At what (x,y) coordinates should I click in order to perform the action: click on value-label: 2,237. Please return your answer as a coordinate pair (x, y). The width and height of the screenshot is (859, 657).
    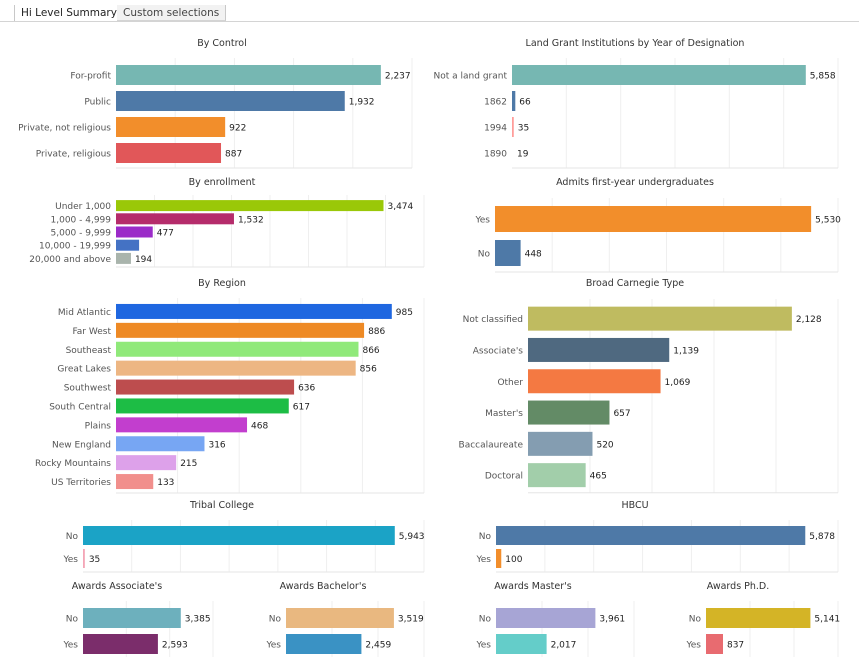
    Looking at the image, I should click on (398, 77).